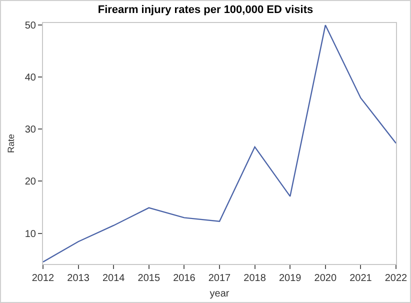  Describe the element at coordinates (114, 278) in the screenshot. I see `x-tick-label: 2014` at that location.